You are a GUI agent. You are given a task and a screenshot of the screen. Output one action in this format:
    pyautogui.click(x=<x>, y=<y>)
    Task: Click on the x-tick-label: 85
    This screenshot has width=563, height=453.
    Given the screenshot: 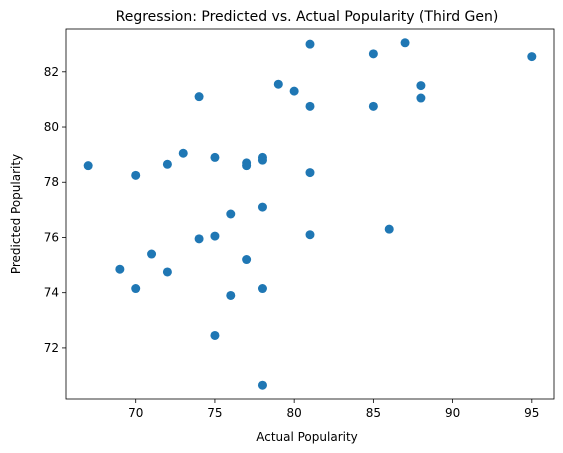 What is the action you would take?
    pyautogui.click(x=373, y=413)
    